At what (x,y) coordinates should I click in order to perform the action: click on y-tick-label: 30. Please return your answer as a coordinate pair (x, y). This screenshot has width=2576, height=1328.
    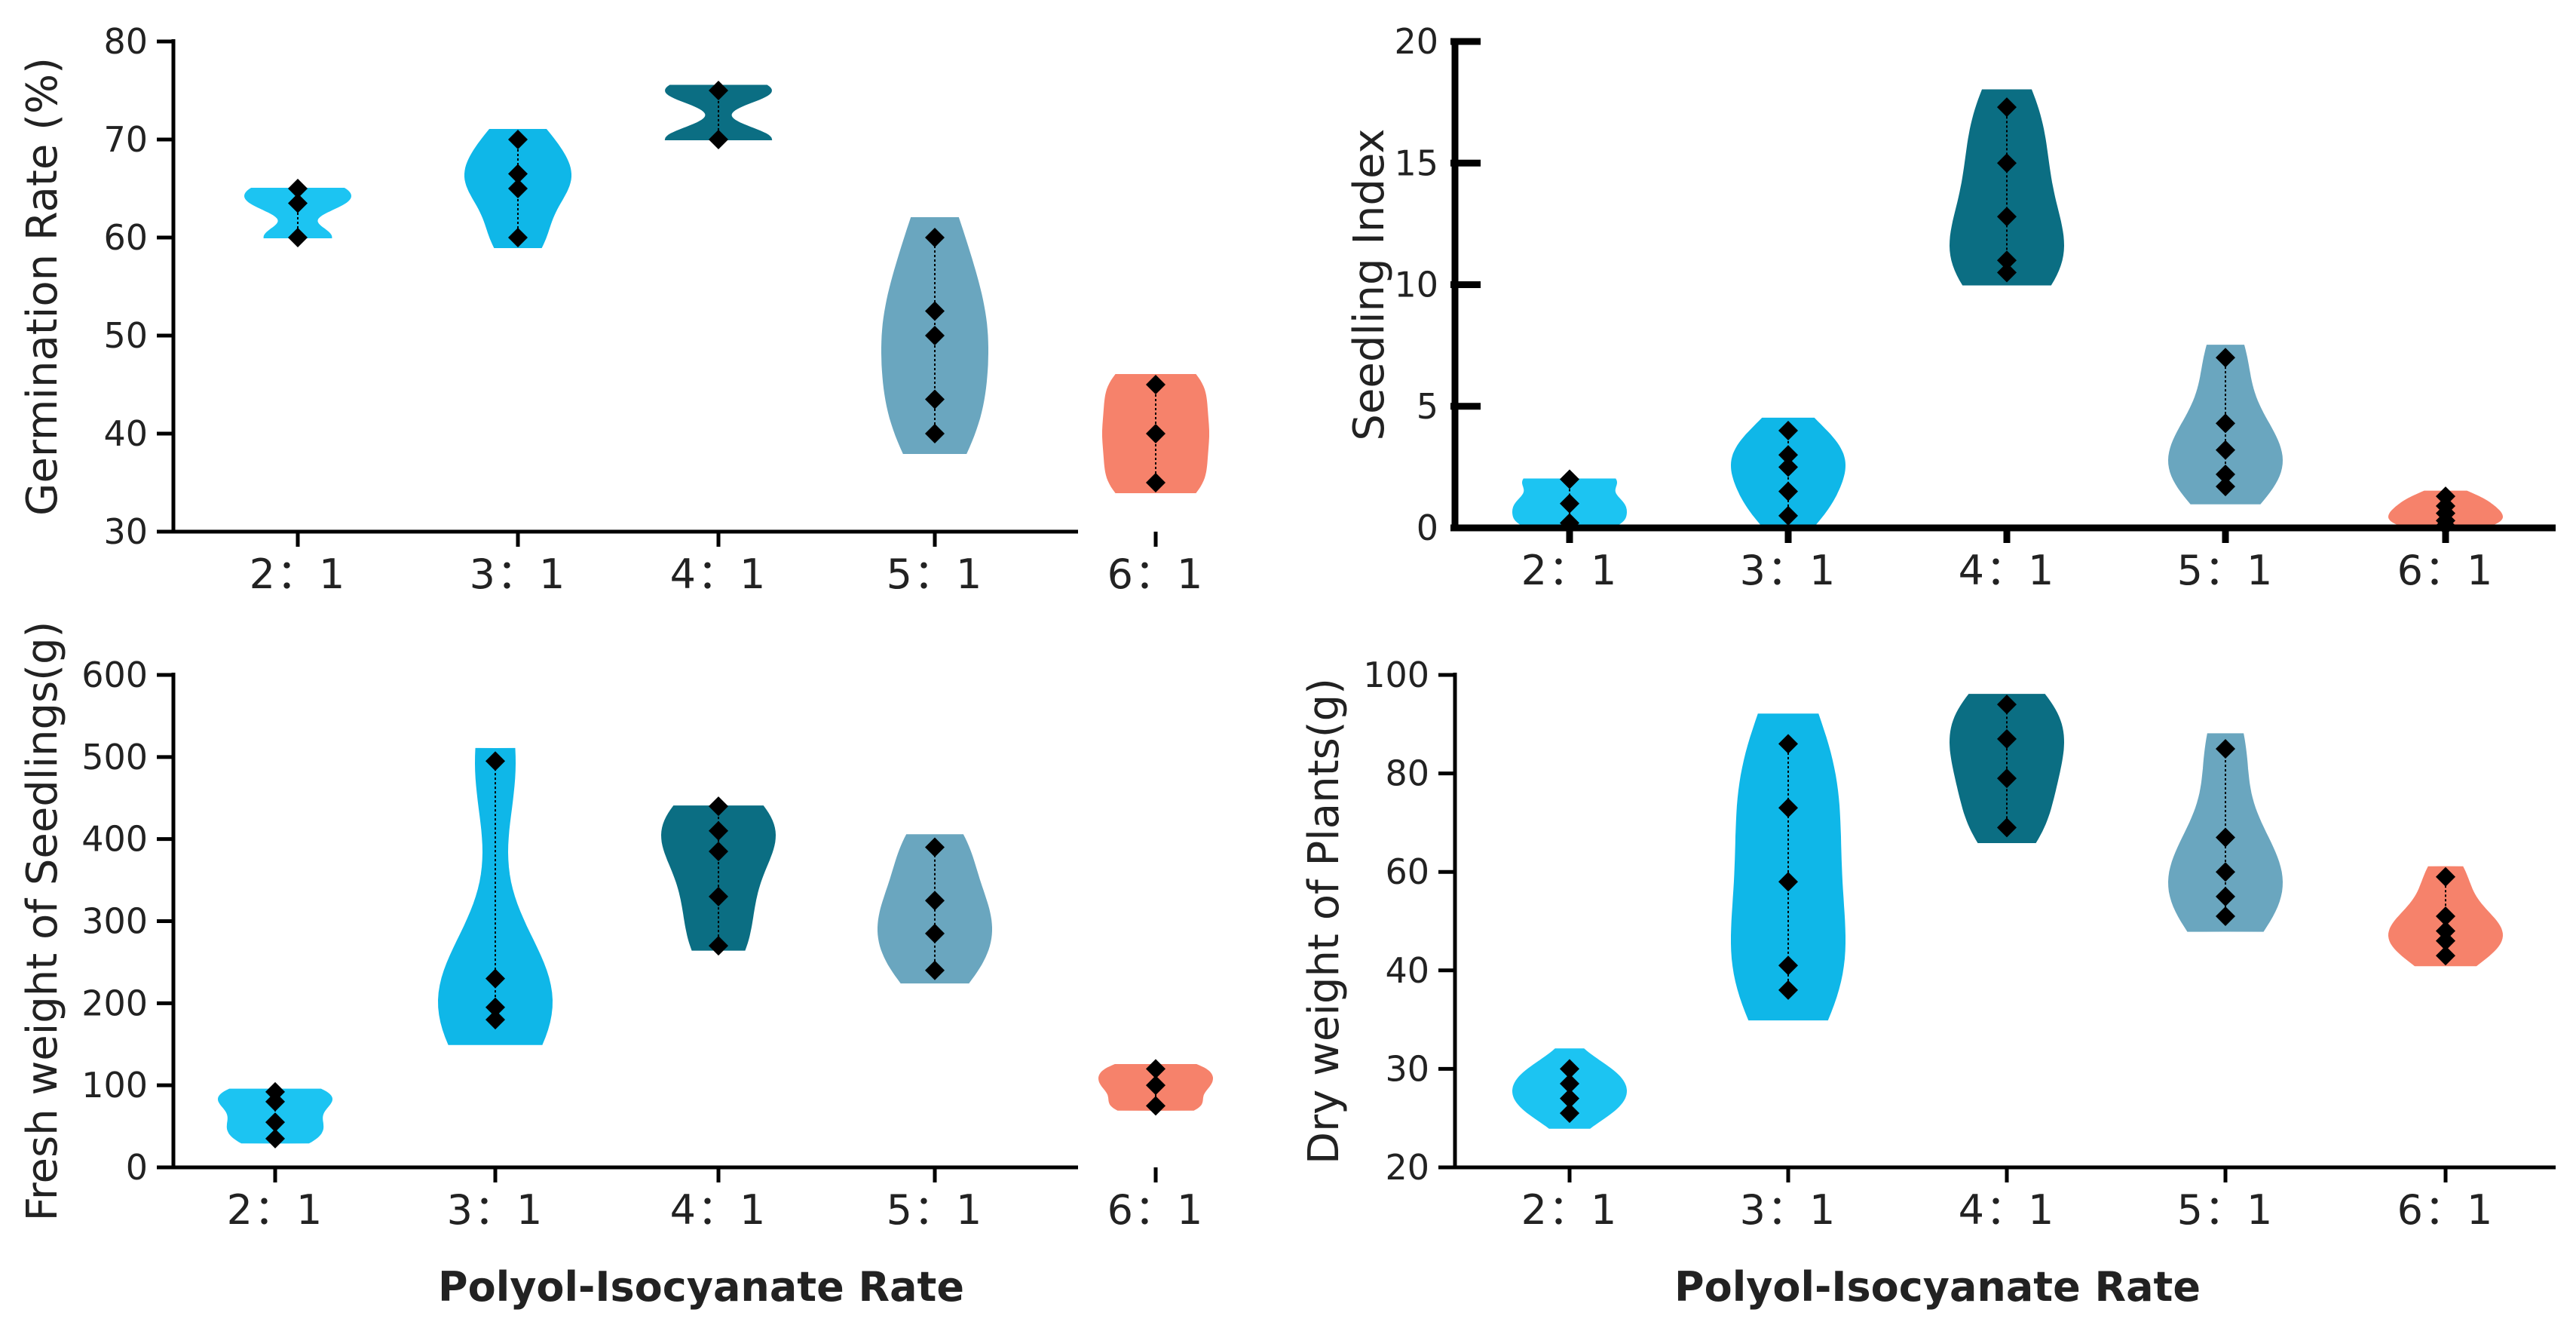
    Looking at the image, I should click on (1407, 1068).